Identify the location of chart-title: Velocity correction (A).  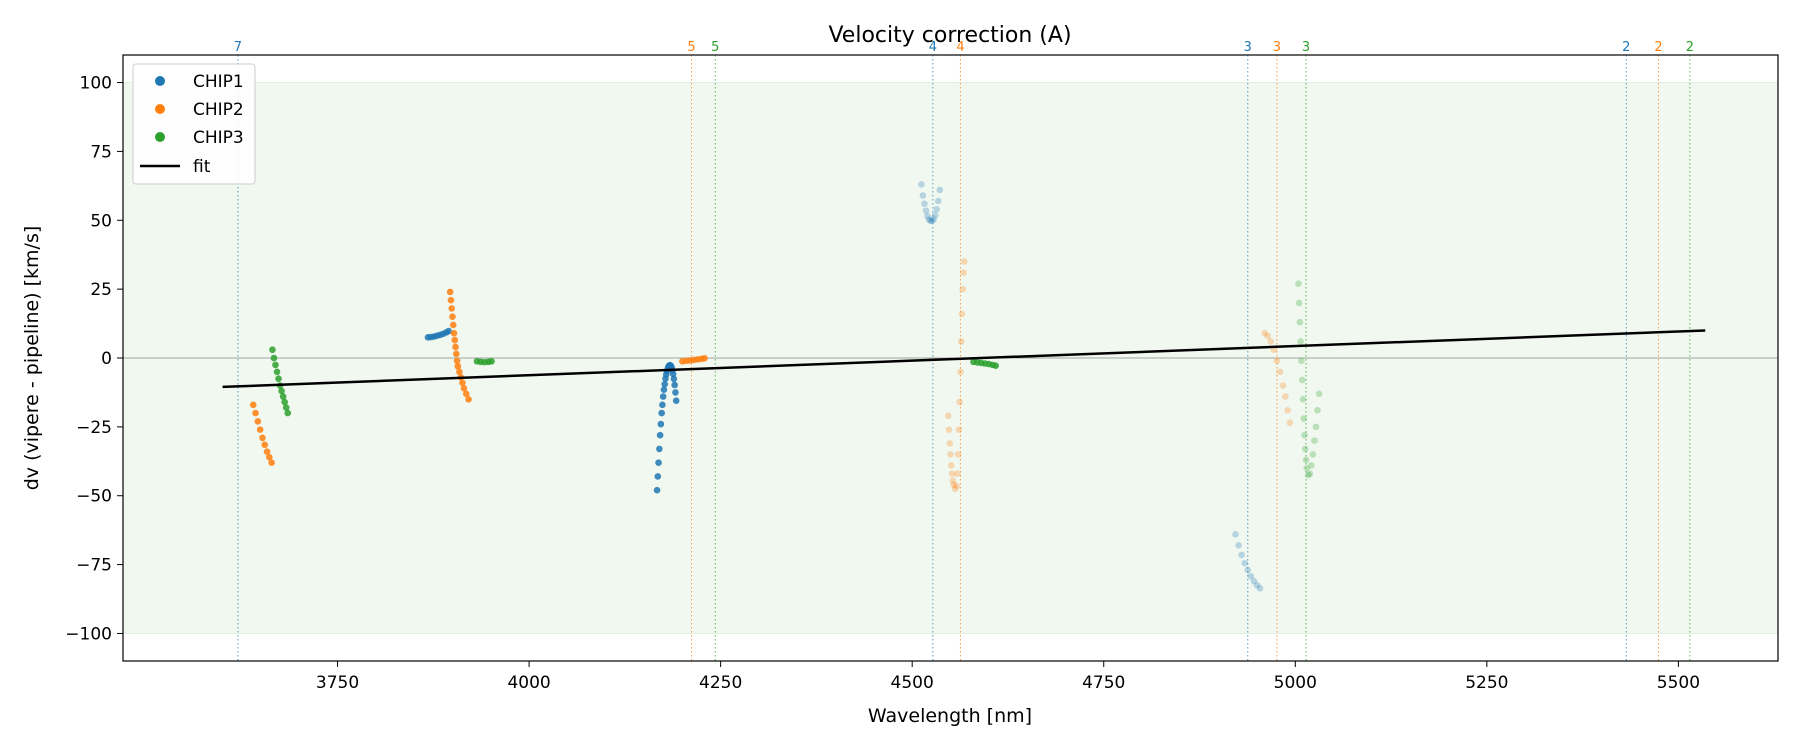
(949, 35).